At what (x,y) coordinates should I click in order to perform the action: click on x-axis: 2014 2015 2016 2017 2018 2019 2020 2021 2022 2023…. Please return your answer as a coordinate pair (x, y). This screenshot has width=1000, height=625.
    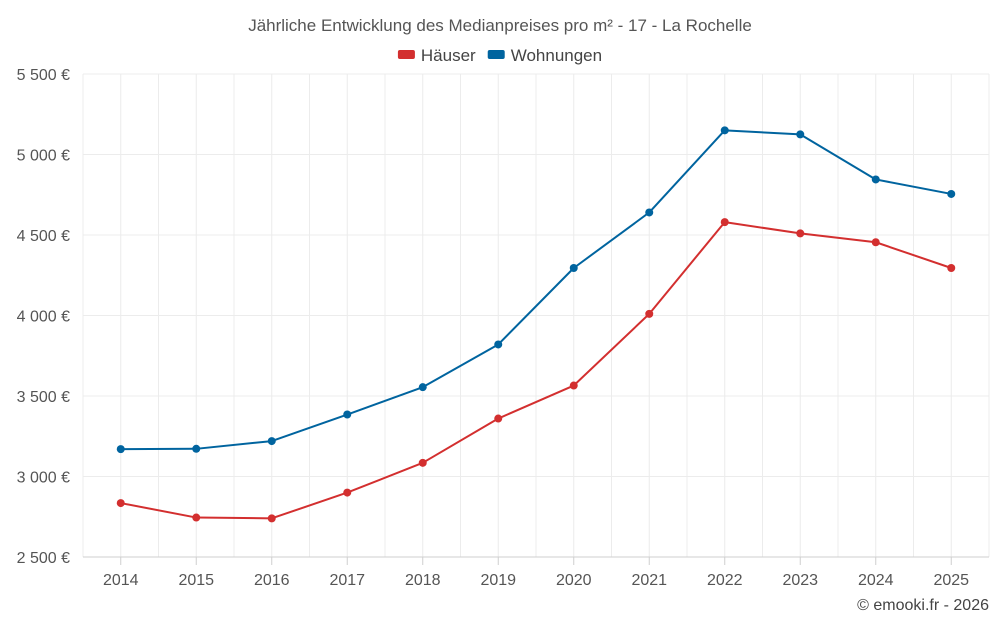
    Looking at the image, I should click on (536, 572).